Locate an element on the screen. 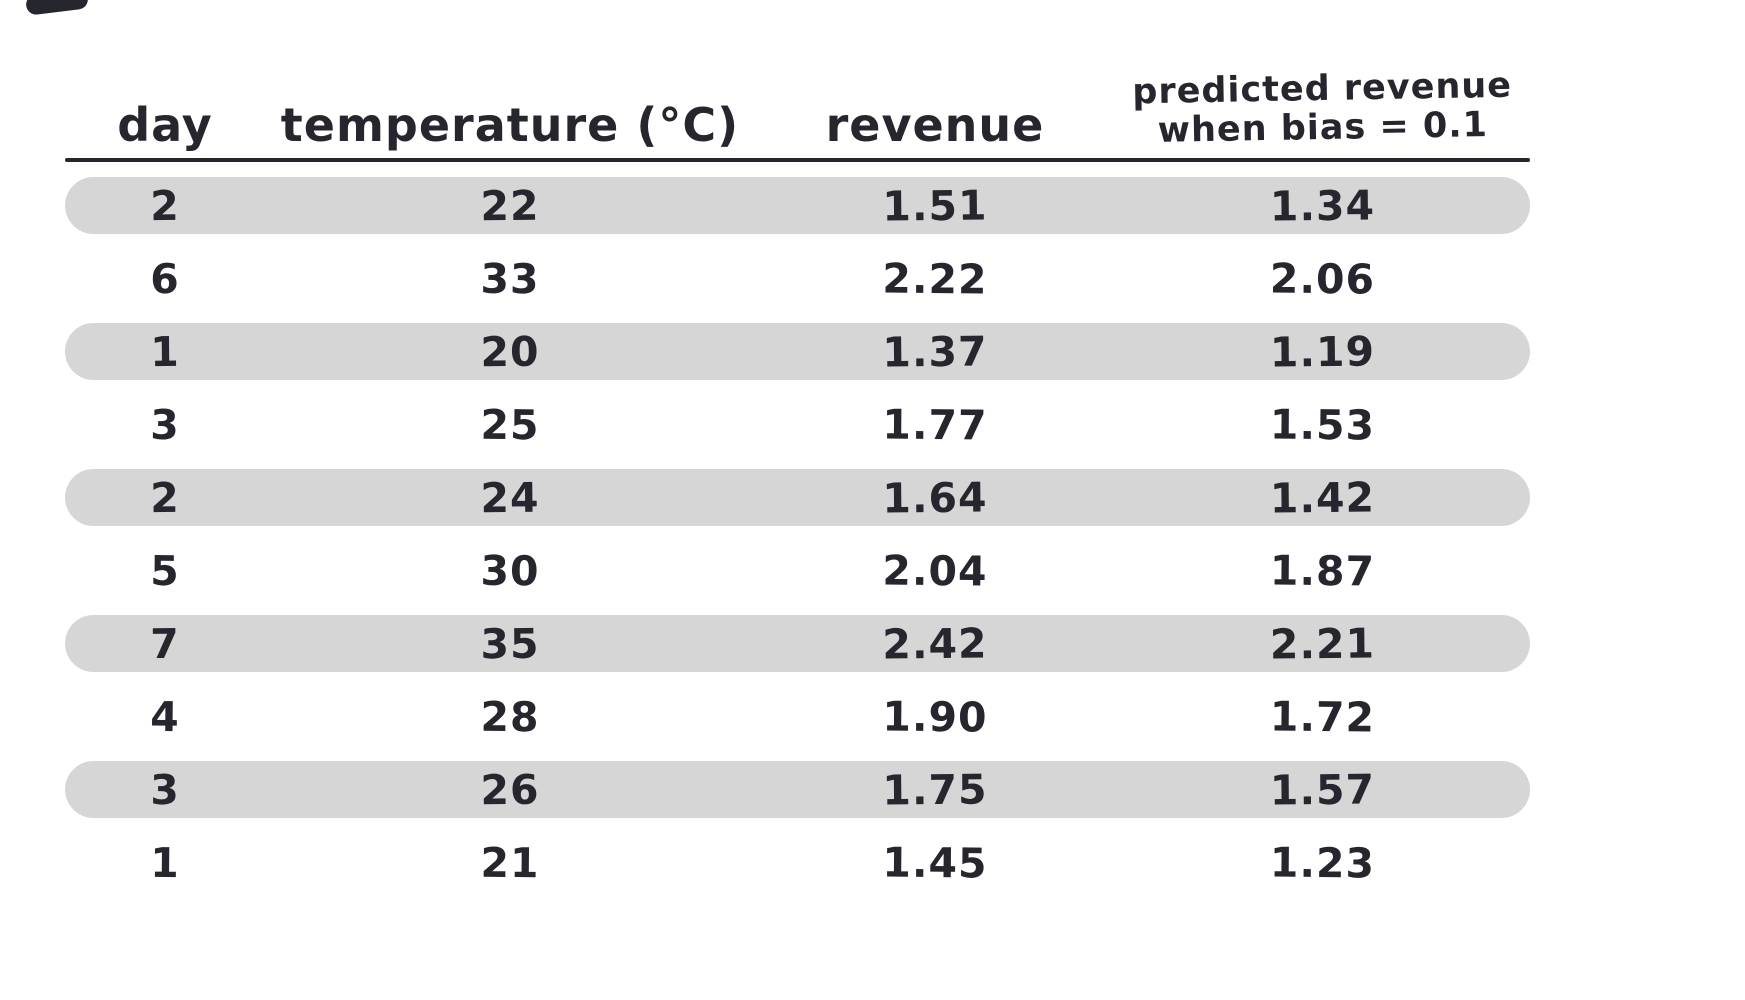  header-predicted-line2: when bias = 0.1 is located at coordinates (1323, 127).